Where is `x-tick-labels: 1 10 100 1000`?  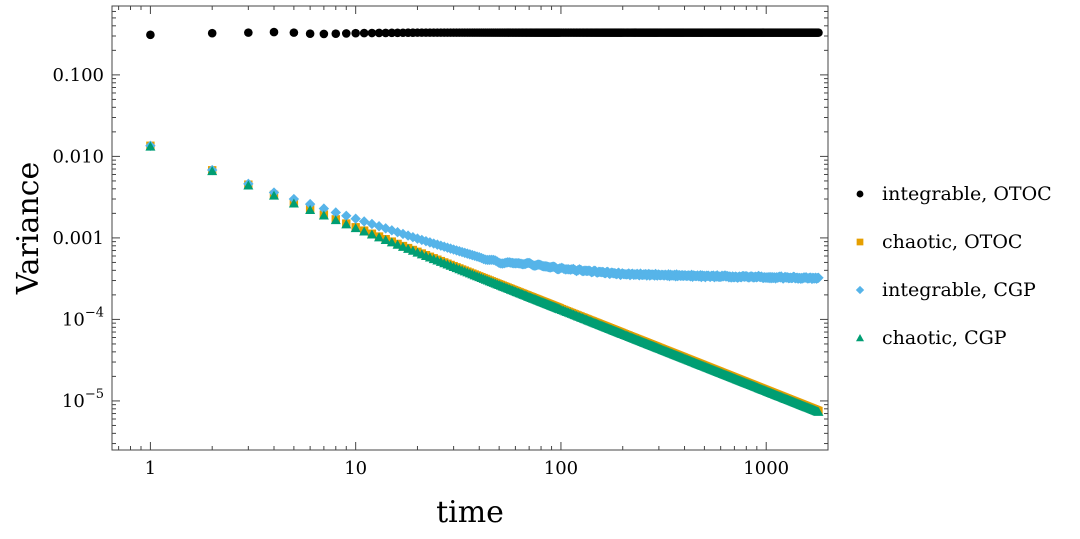
x-tick-labels: 1 10 100 1000 is located at coordinates (467, 468).